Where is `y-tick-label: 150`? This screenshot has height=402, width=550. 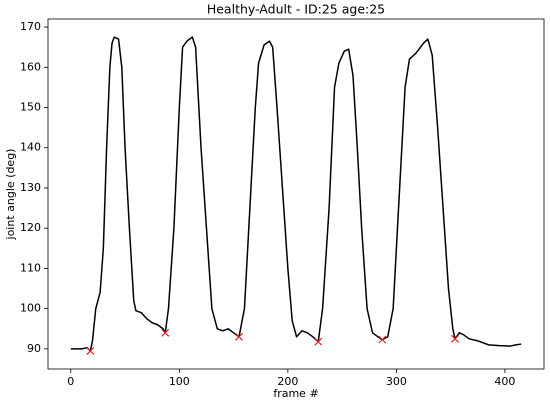
y-tick-label: 150 is located at coordinates (30, 107).